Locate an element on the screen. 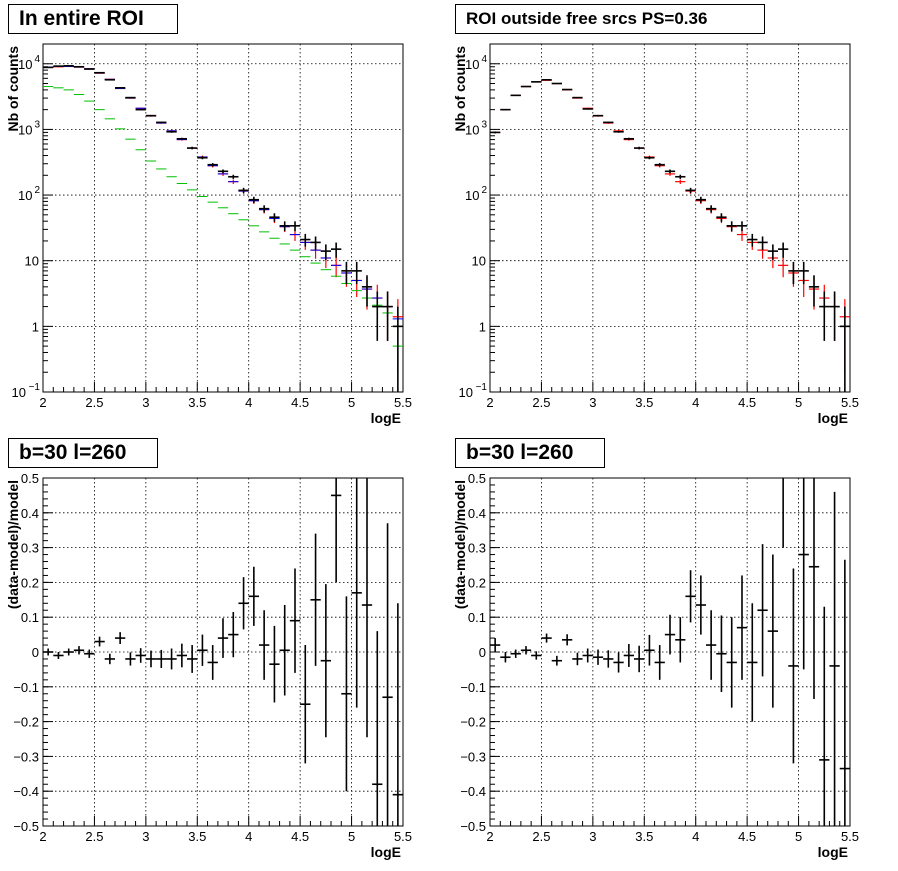 This screenshot has height=871, width=898. panel-title-roi-outside: ROI outside free srcs PS=0.36 is located at coordinates (610, 19).